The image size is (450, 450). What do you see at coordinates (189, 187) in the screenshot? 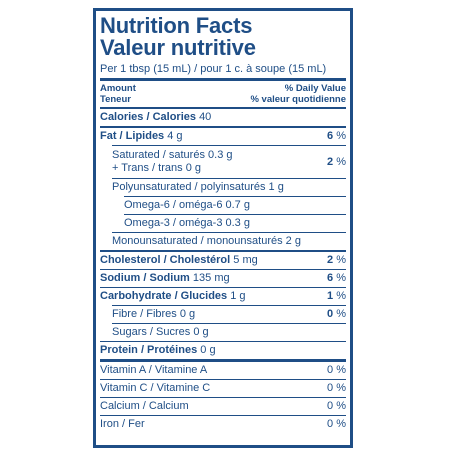
I see `polyunsaturated-label: Polyunsaturated / polyinsaturés` at bounding box center [189, 187].